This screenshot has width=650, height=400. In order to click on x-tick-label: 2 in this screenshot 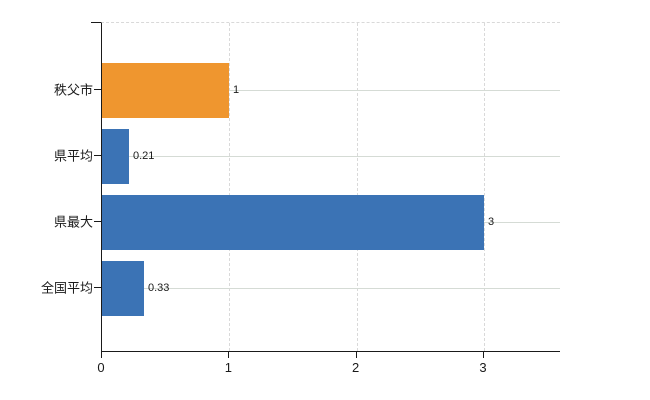, I will do `click(356, 367)`.